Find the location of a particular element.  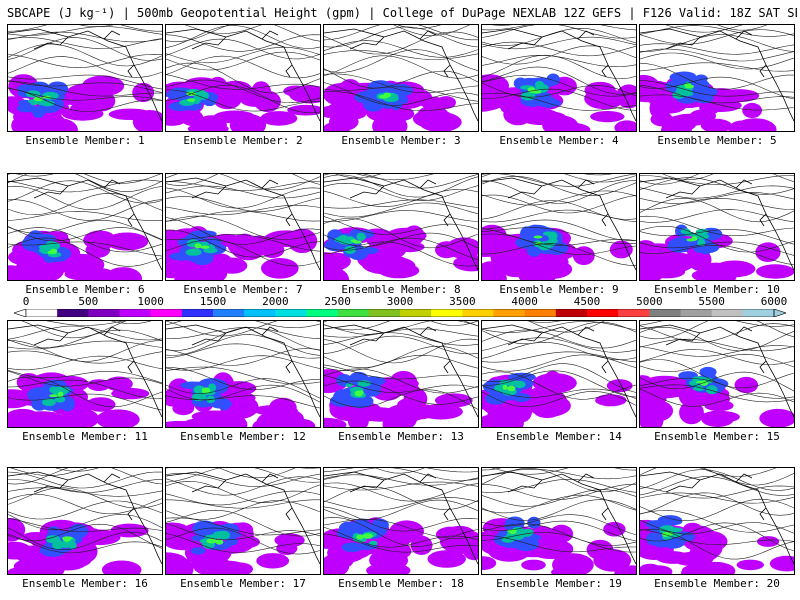

ensemble-member-label: Ensemble Member: 9 is located at coordinates (559, 289).